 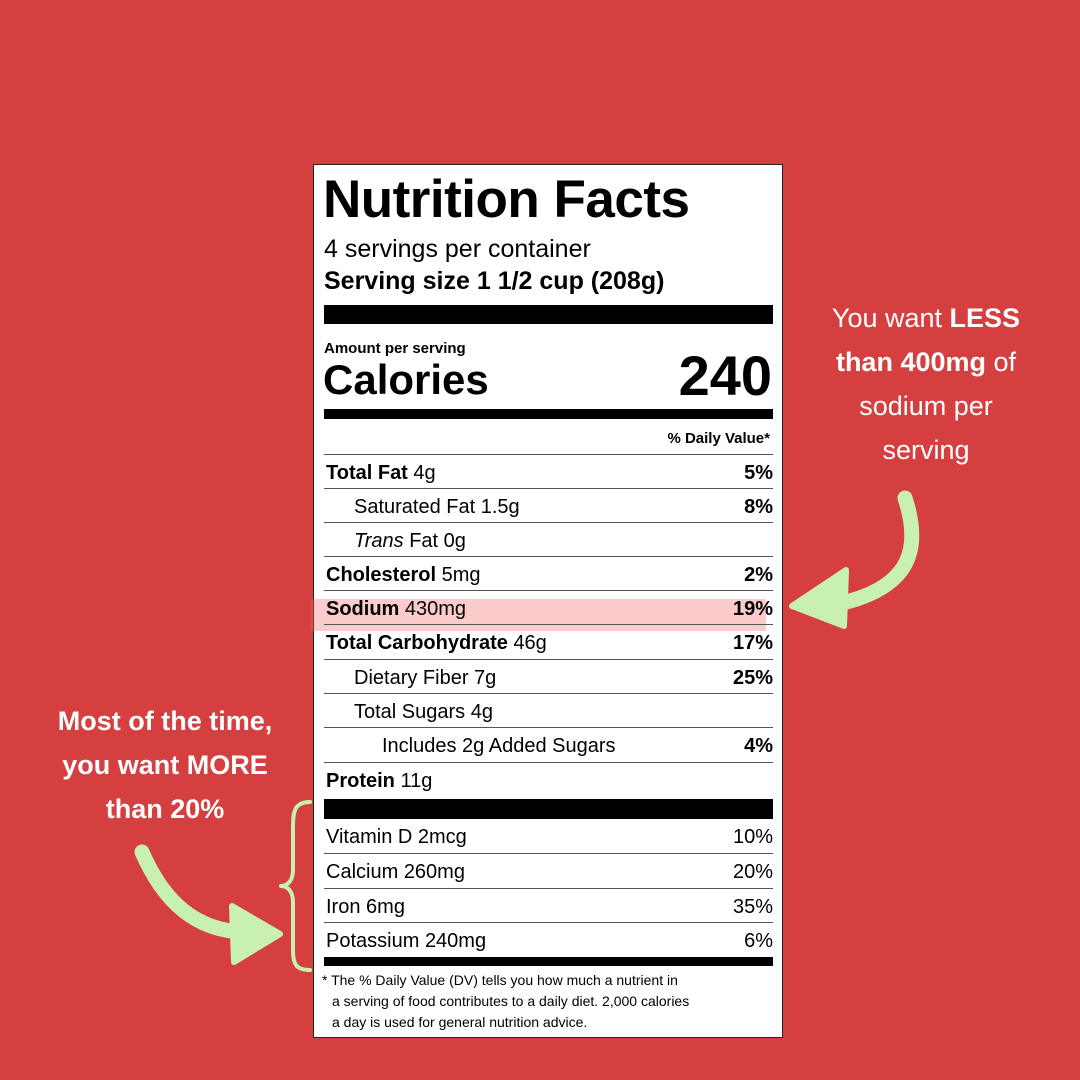 I want to click on vitamin-dv: 20%, so click(x=752, y=872).